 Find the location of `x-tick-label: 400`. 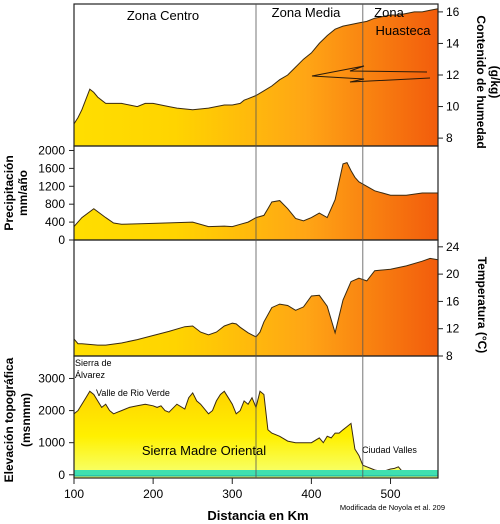

x-tick-label: 400 is located at coordinates (311, 494).